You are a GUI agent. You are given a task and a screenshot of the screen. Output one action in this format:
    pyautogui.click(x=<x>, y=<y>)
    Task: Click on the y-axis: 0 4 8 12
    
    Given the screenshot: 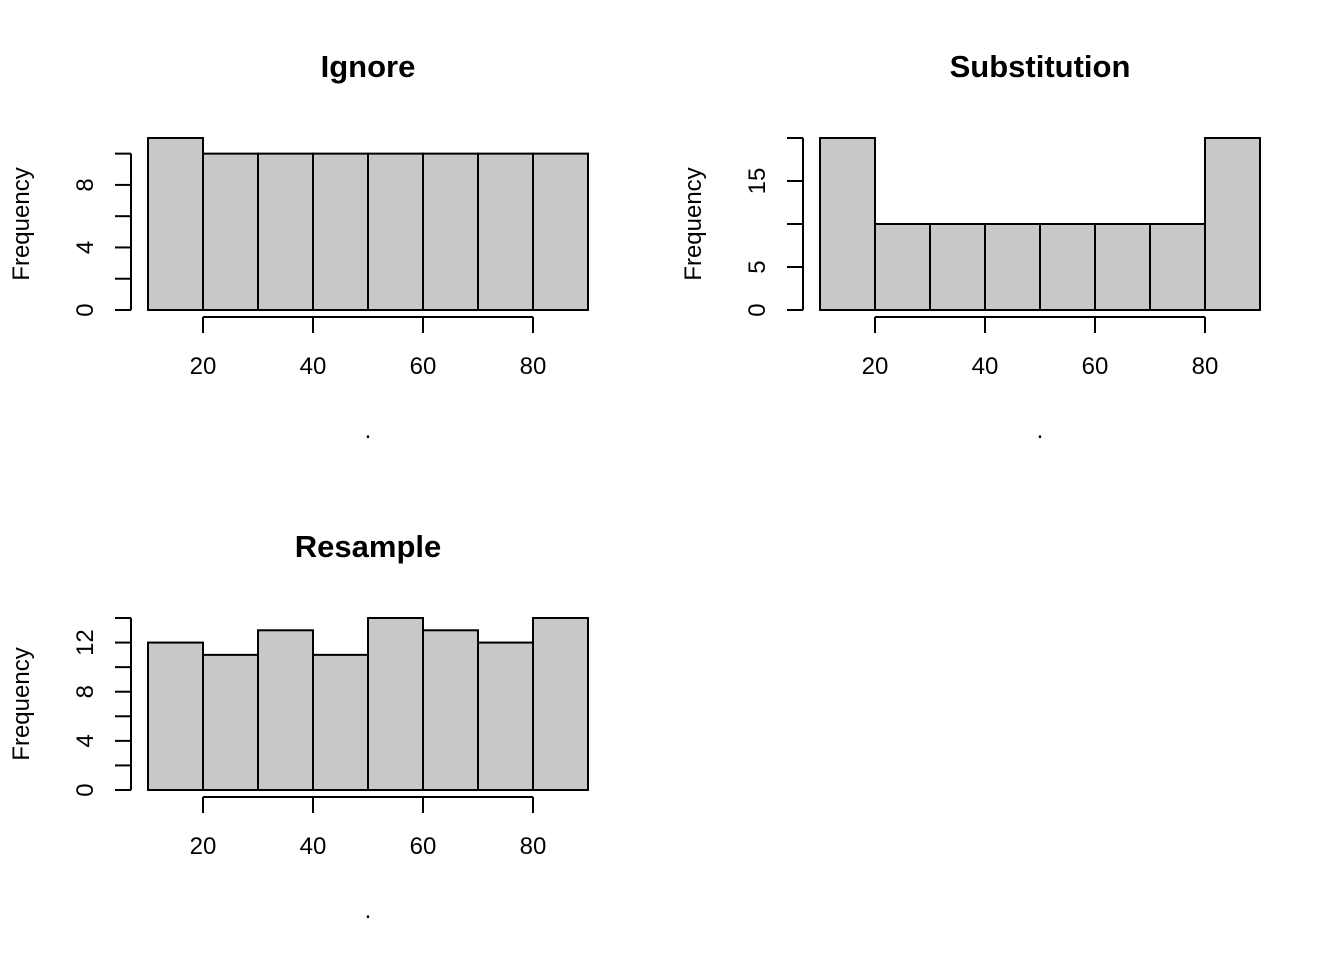 What is the action you would take?
    pyautogui.click(x=102, y=707)
    